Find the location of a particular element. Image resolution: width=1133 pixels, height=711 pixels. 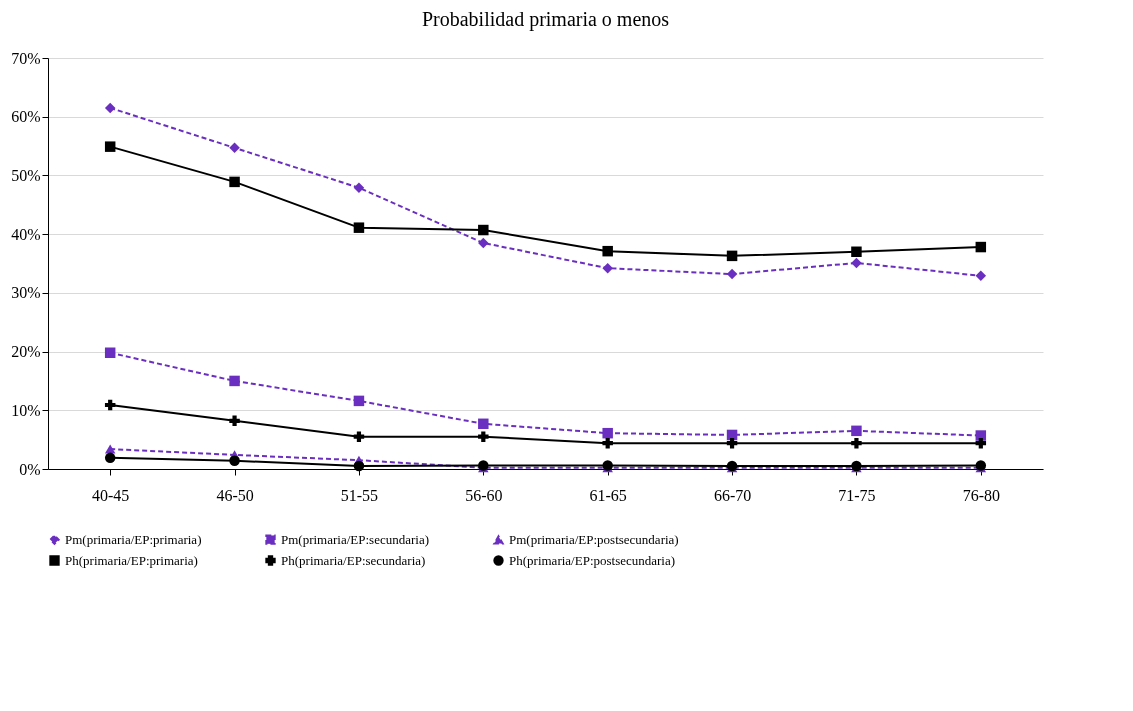

x-tick-label: 46-50 is located at coordinates (235, 495).